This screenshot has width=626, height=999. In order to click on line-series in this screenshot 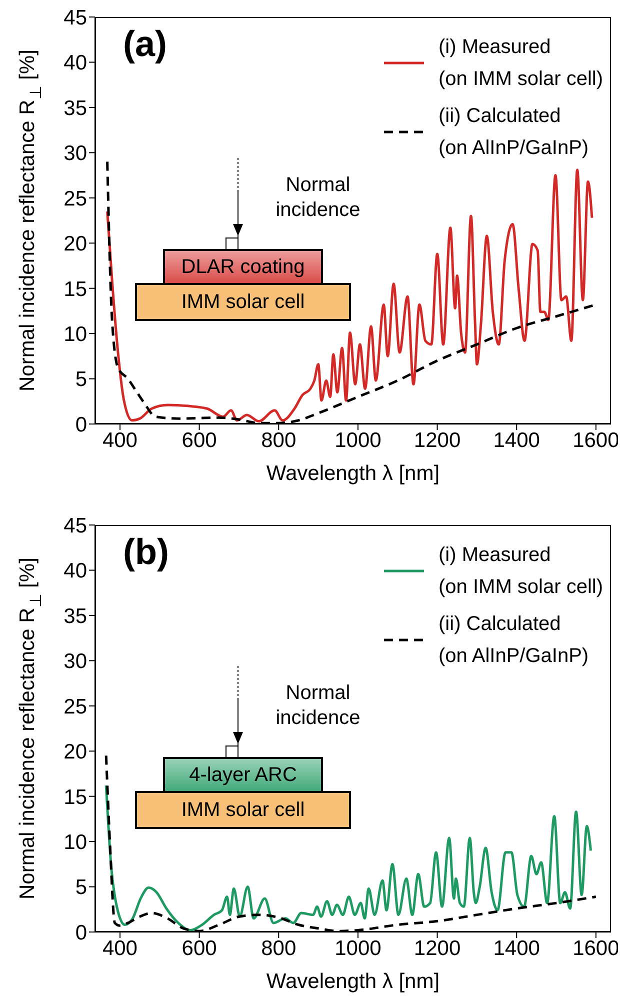, I will do `click(348, 858)`.